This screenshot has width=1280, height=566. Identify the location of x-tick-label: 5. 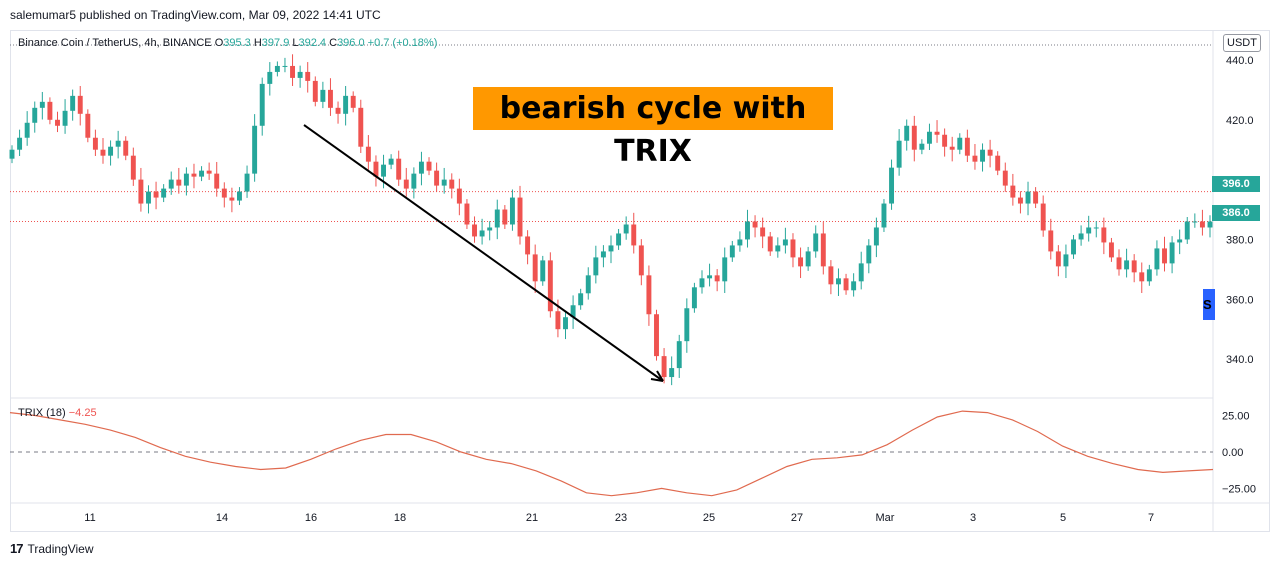
(1063, 518).